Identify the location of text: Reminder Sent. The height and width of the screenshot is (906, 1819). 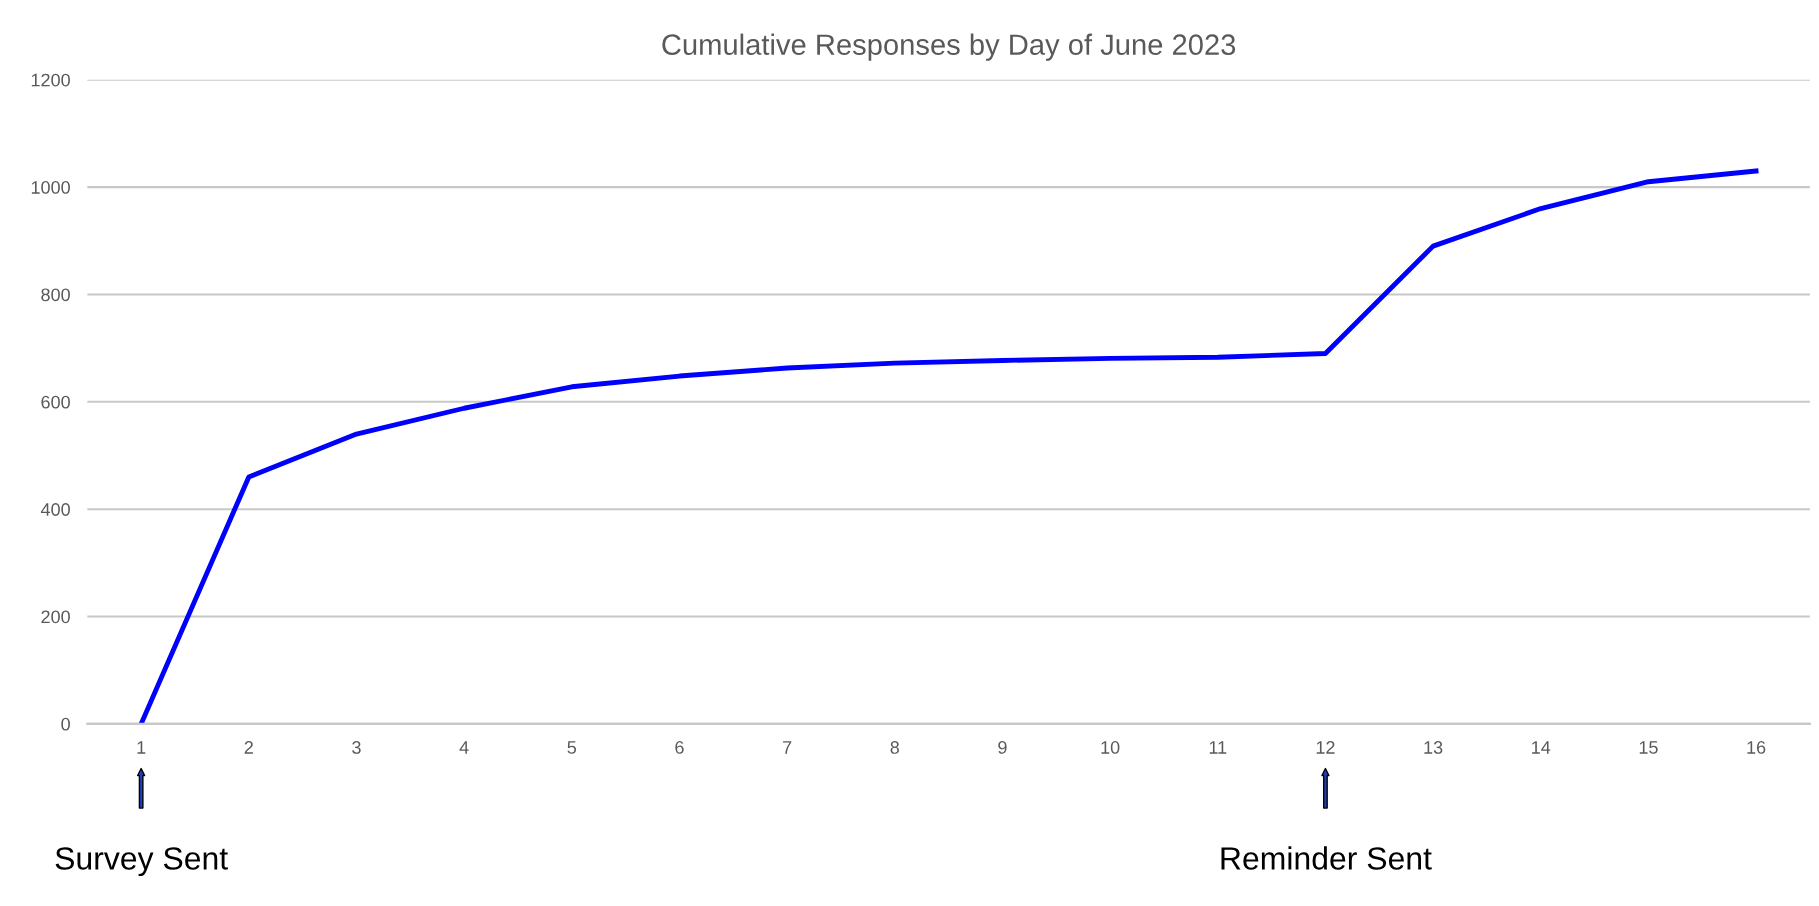
(1326, 858).